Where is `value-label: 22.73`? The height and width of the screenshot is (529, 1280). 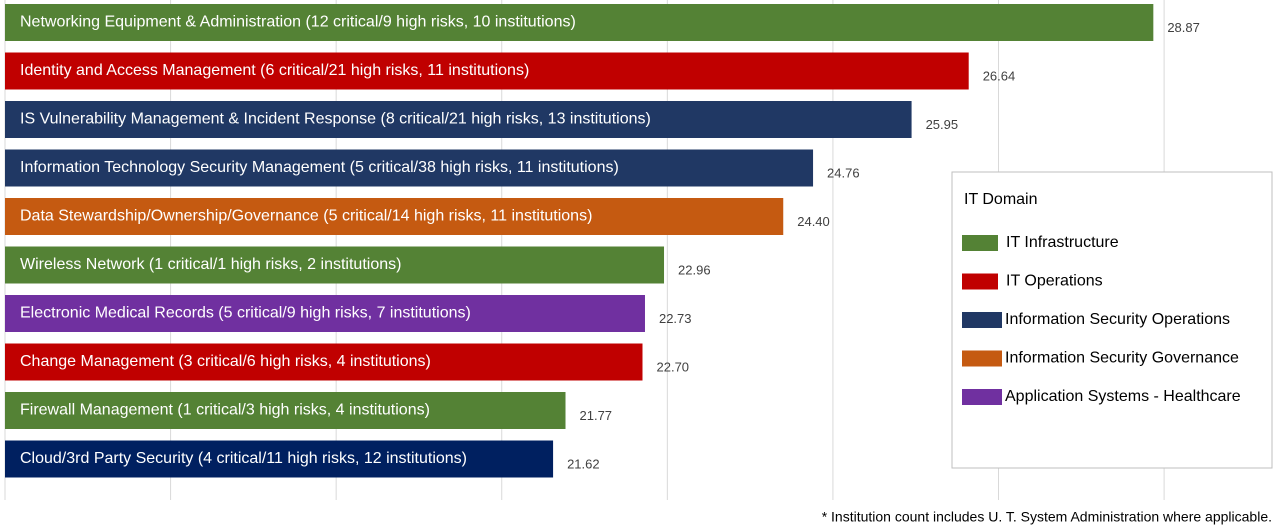 value-label: 22.73 is located at coordinates (675, 318).